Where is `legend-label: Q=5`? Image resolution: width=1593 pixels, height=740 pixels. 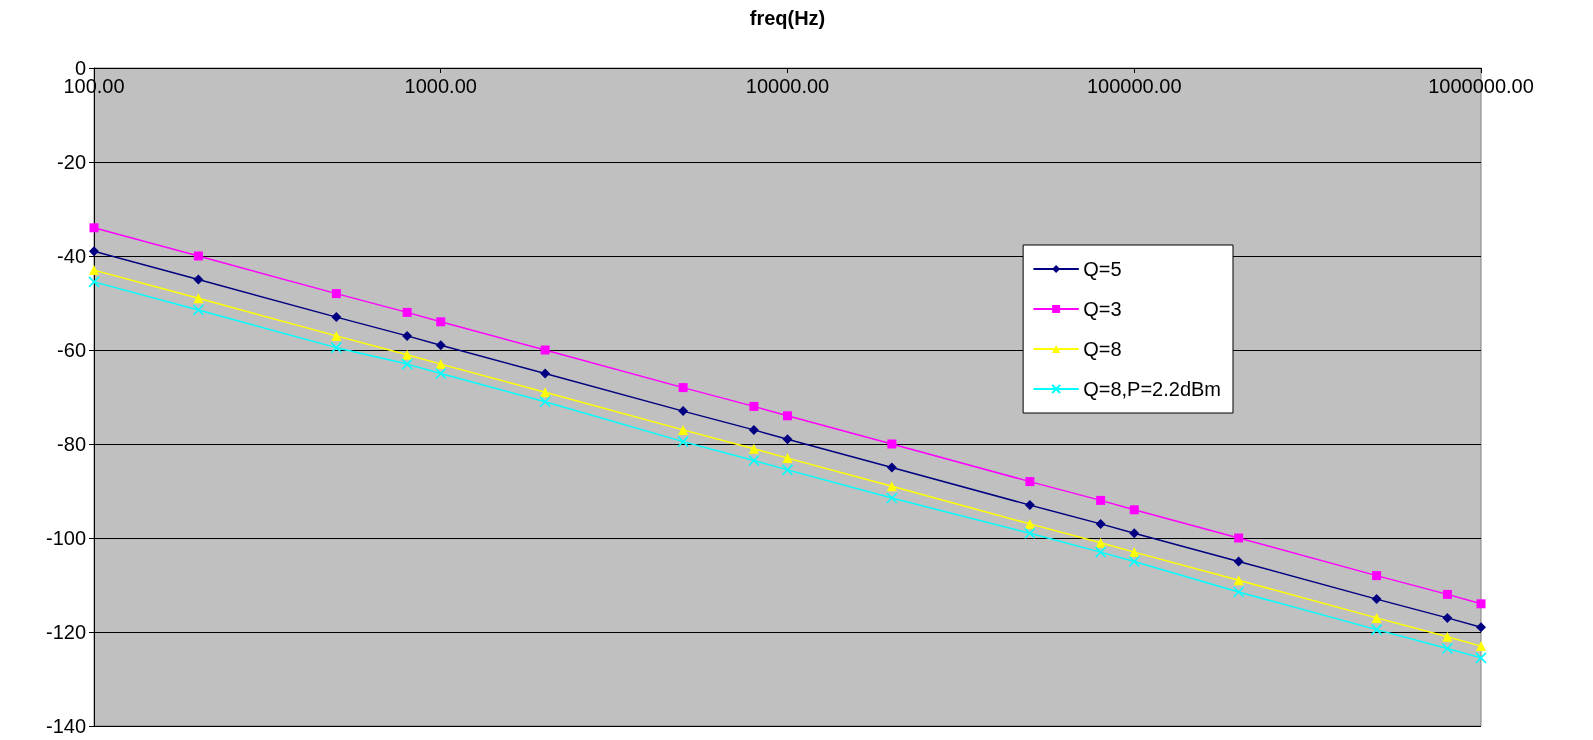
legend-label: Q=5 is located at coordinates (1102, 269).